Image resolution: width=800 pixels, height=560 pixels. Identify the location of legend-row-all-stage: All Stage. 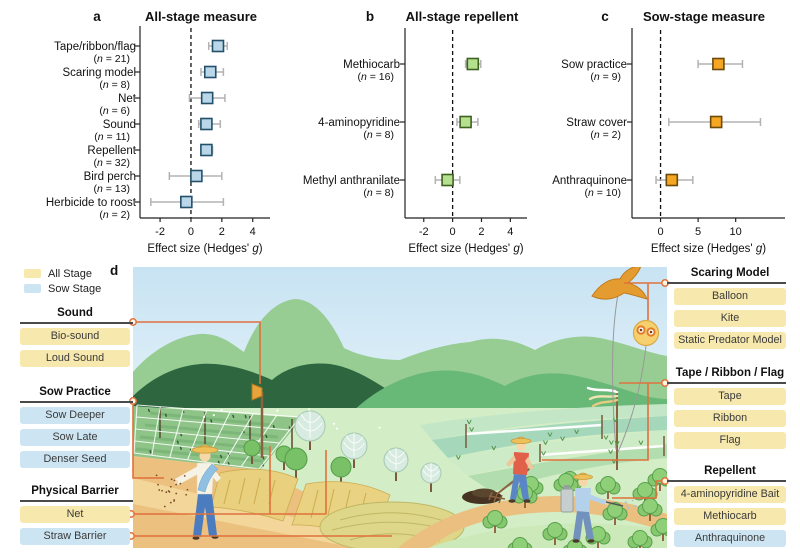
(62, 273).